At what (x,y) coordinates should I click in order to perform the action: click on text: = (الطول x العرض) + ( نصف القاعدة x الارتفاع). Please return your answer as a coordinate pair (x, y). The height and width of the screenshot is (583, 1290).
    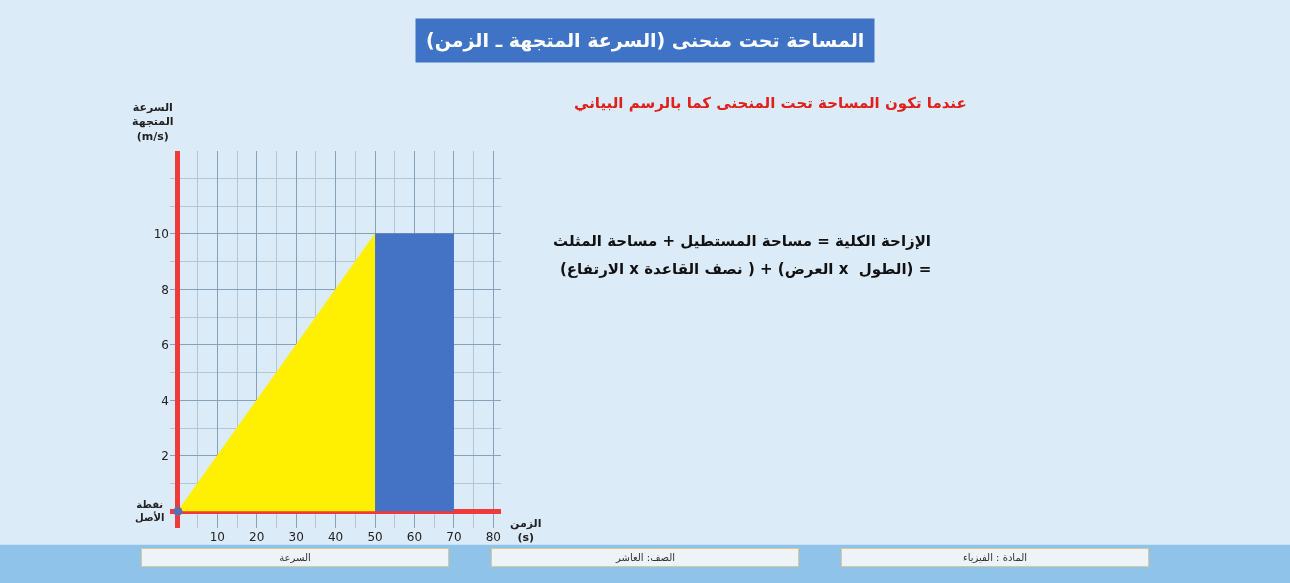
    Looking at the image, I should click on (746, 269).